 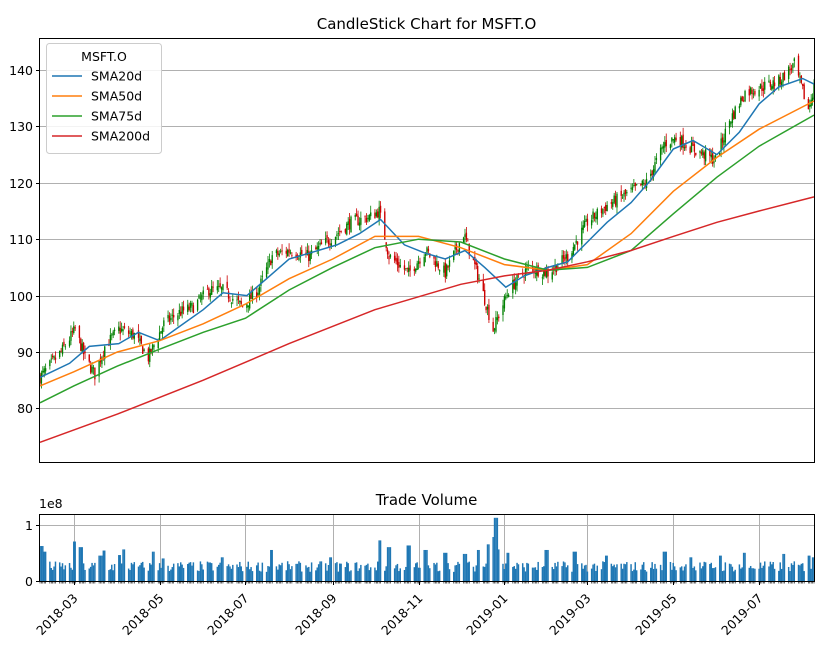 What do you see at coordinates (51, 503) in the screenshot?
I see `volume-scale-label: 1e8` at bounding box center [51, 503].